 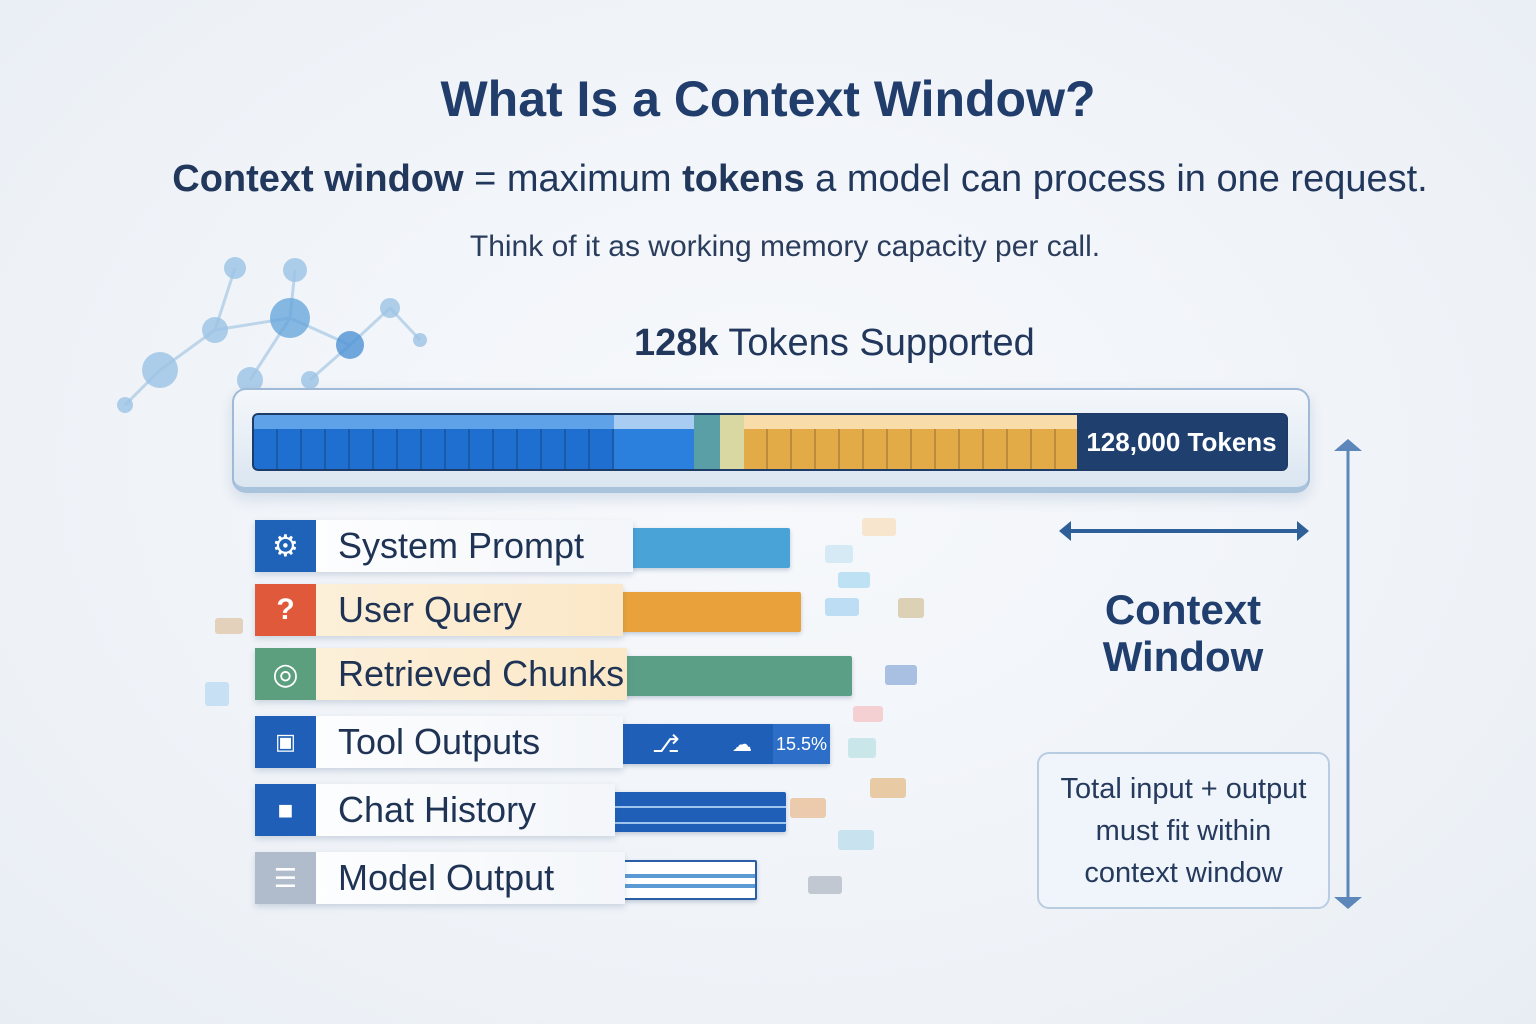 What do you see at coordinates (1181, 442) in the screenshot?
I see `token-capacity-label: 128,000 Tokens` at bounding box center [1181, 442].